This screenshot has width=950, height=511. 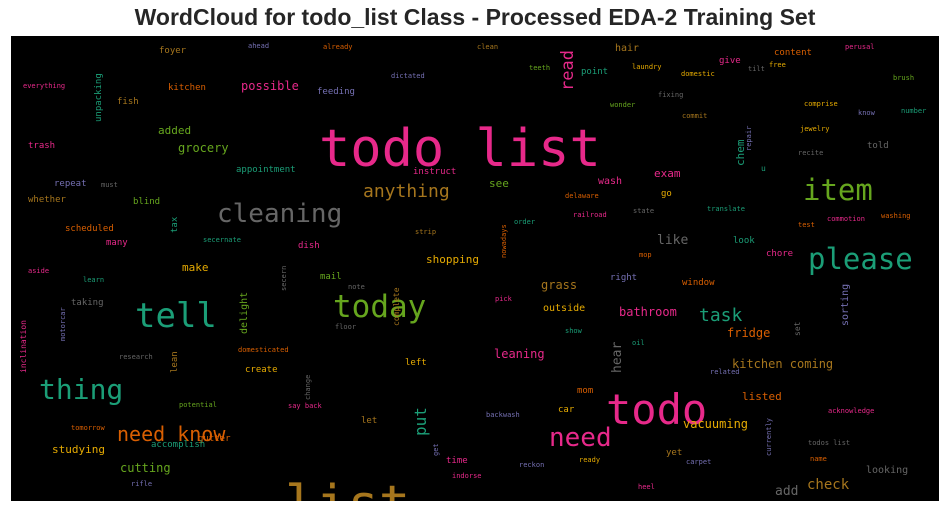 I want to click on word-dish: dish, so click(x=309, y=246).